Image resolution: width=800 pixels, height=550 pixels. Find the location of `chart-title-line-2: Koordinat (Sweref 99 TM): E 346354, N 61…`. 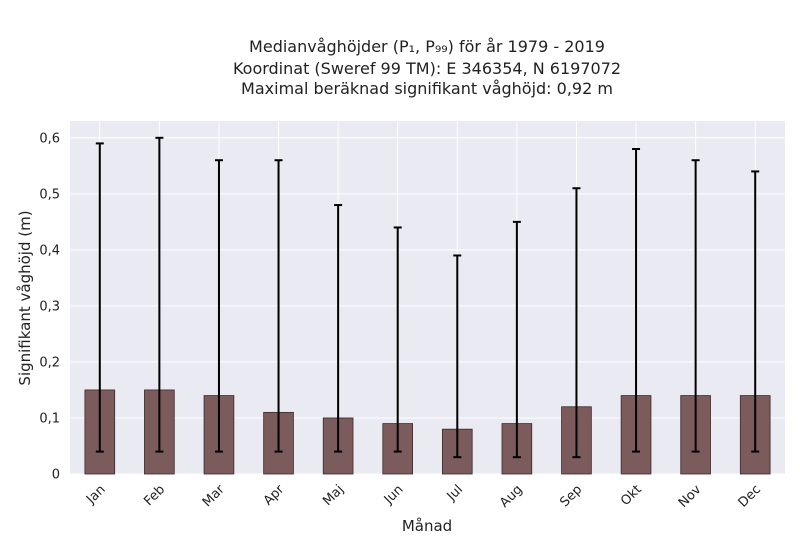

chart-title-line-2: Koordinat (Sweref 99 TM): E 346354, N 61… is located at coordinates (427, 68).